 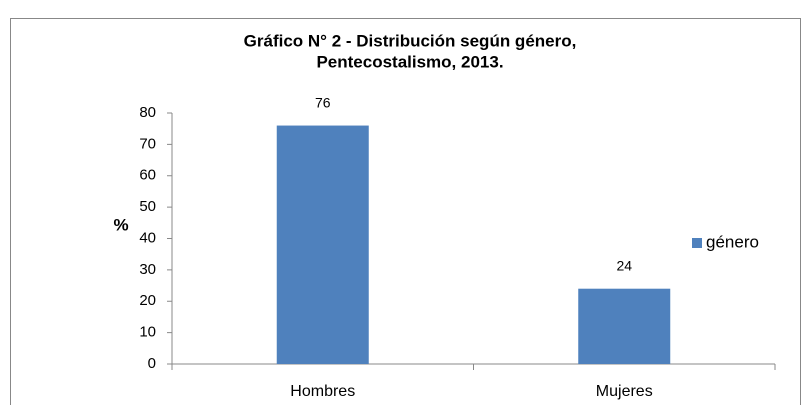 What do you see at coordinates (624, 391) in the screenshot?
I see `x-tick-label: Mujeres` at bounding box center [624, 391].